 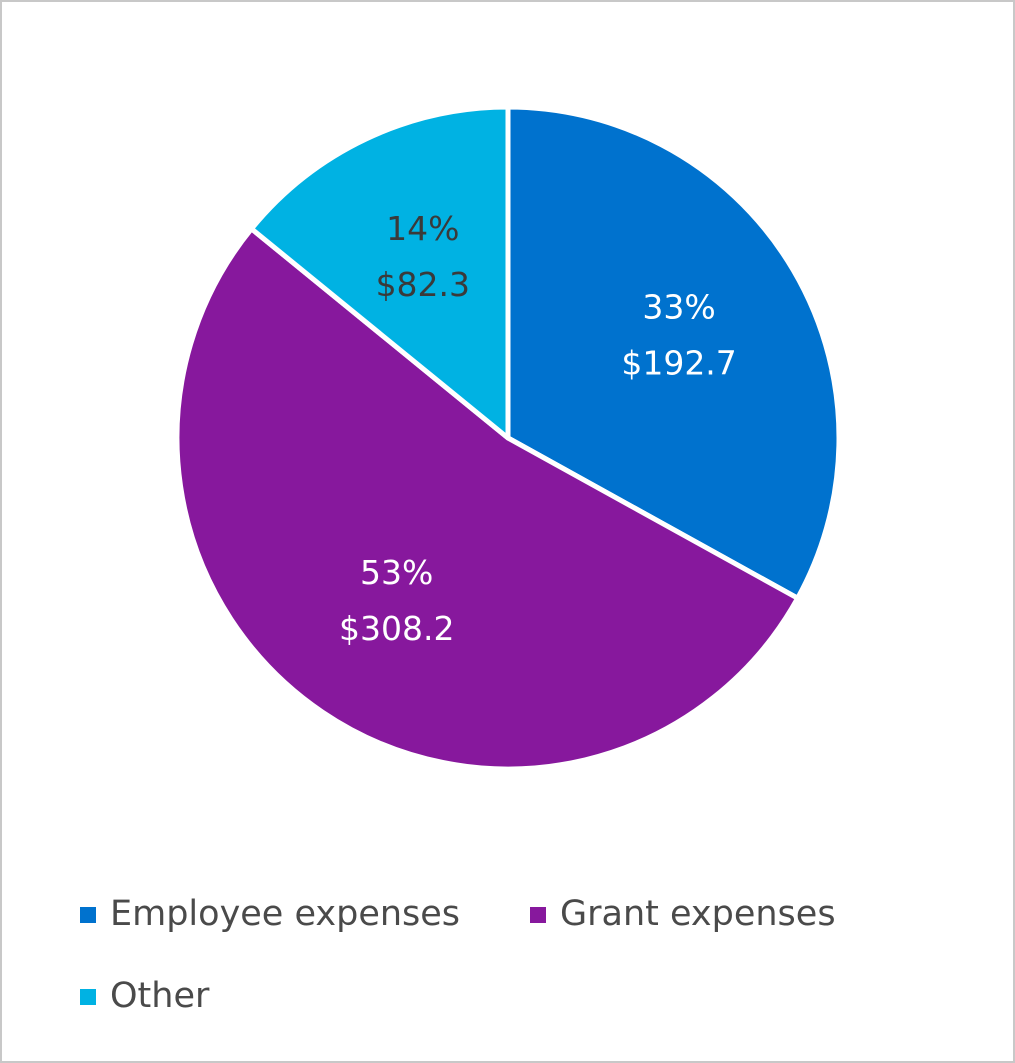 I want to click on legend-label: Other, so click(x=160, y=996).